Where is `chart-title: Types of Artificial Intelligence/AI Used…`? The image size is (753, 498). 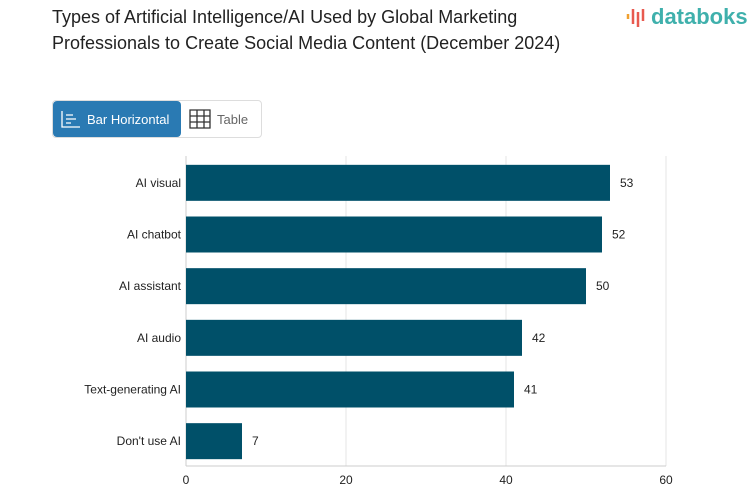
chart-title: Types of Artificial Intelligence/AI Used… is located at coordinates (306, 30).